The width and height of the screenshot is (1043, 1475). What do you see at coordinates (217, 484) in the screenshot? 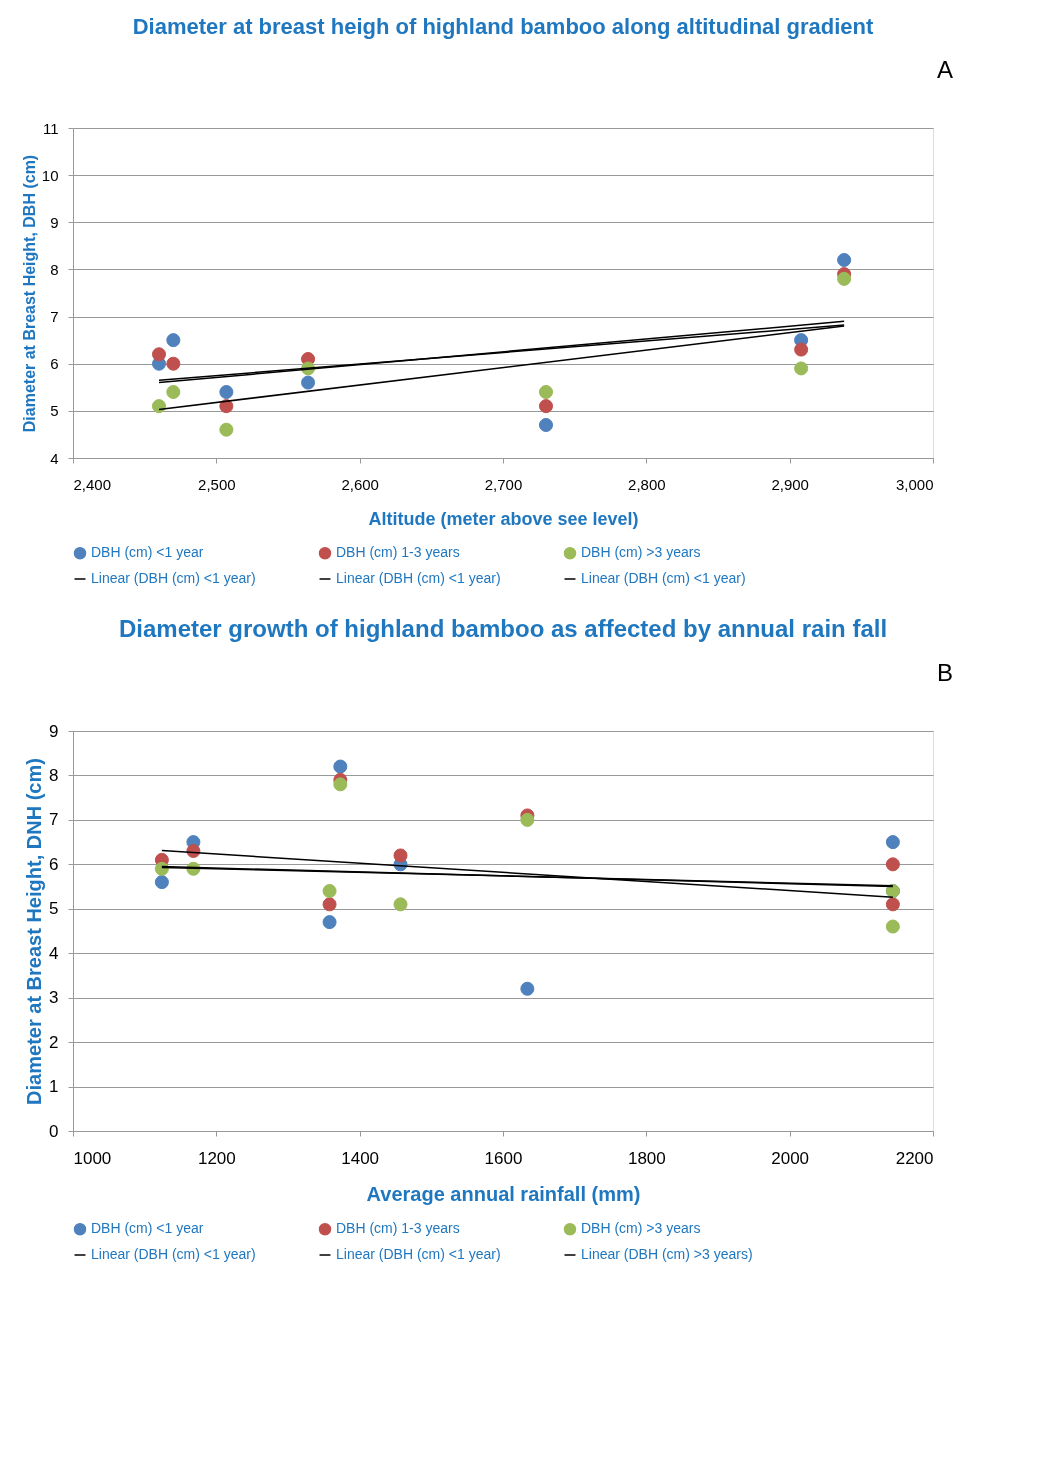
I see `x-tick-label: 2,500` at bounding box center [217, 484].